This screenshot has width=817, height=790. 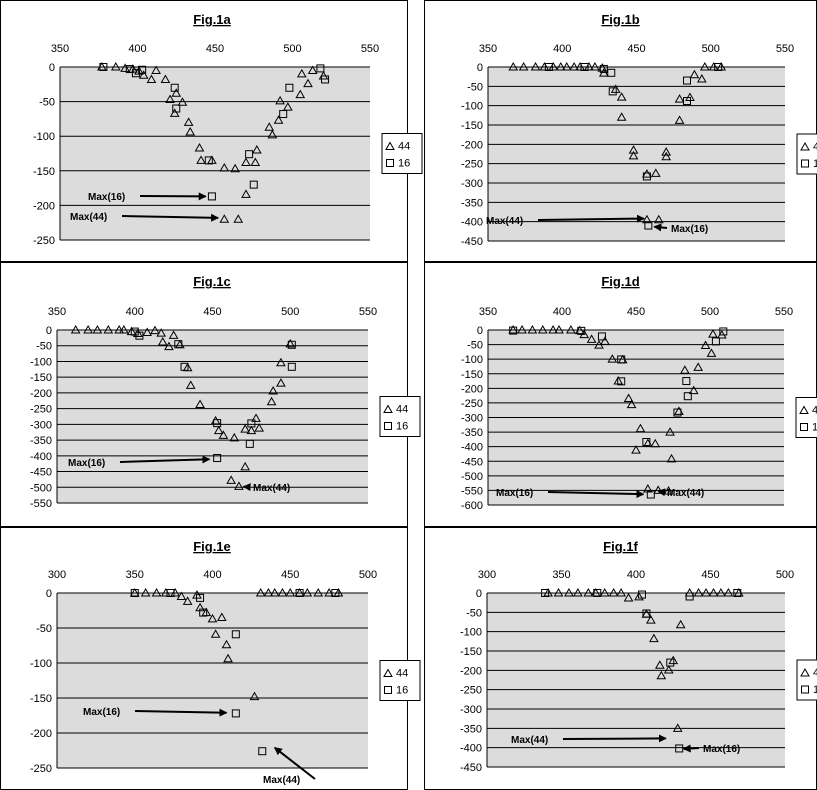 What do you see at coordinates (472, 506) in the screenshot?
I see `y-tick-label: -600` at bounding box center [472, 506].